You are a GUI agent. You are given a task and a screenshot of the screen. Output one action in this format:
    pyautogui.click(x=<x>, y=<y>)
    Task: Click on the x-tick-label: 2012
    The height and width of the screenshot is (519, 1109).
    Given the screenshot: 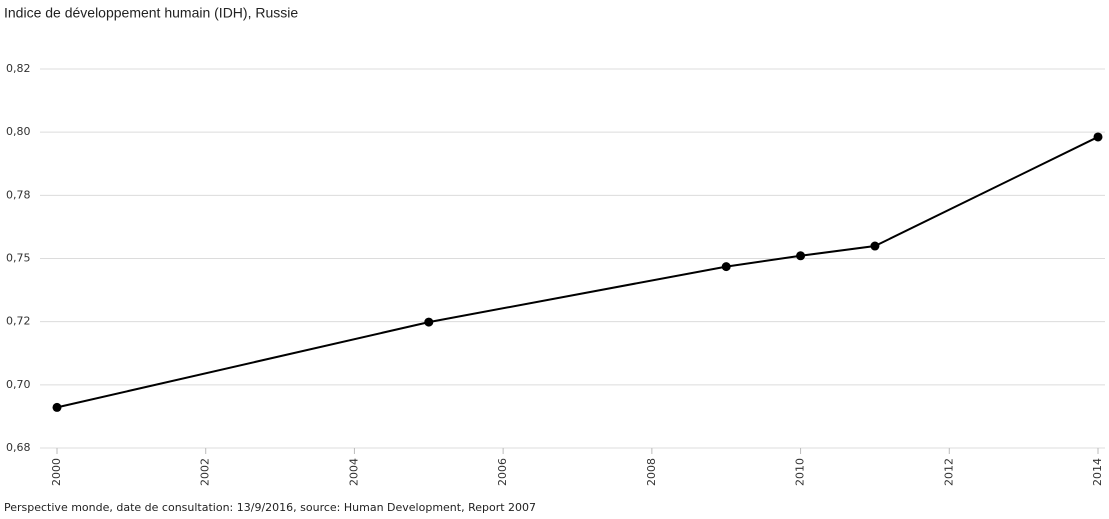 What is the action you would take?
    pyautogui.click(x=948, y=472)
    